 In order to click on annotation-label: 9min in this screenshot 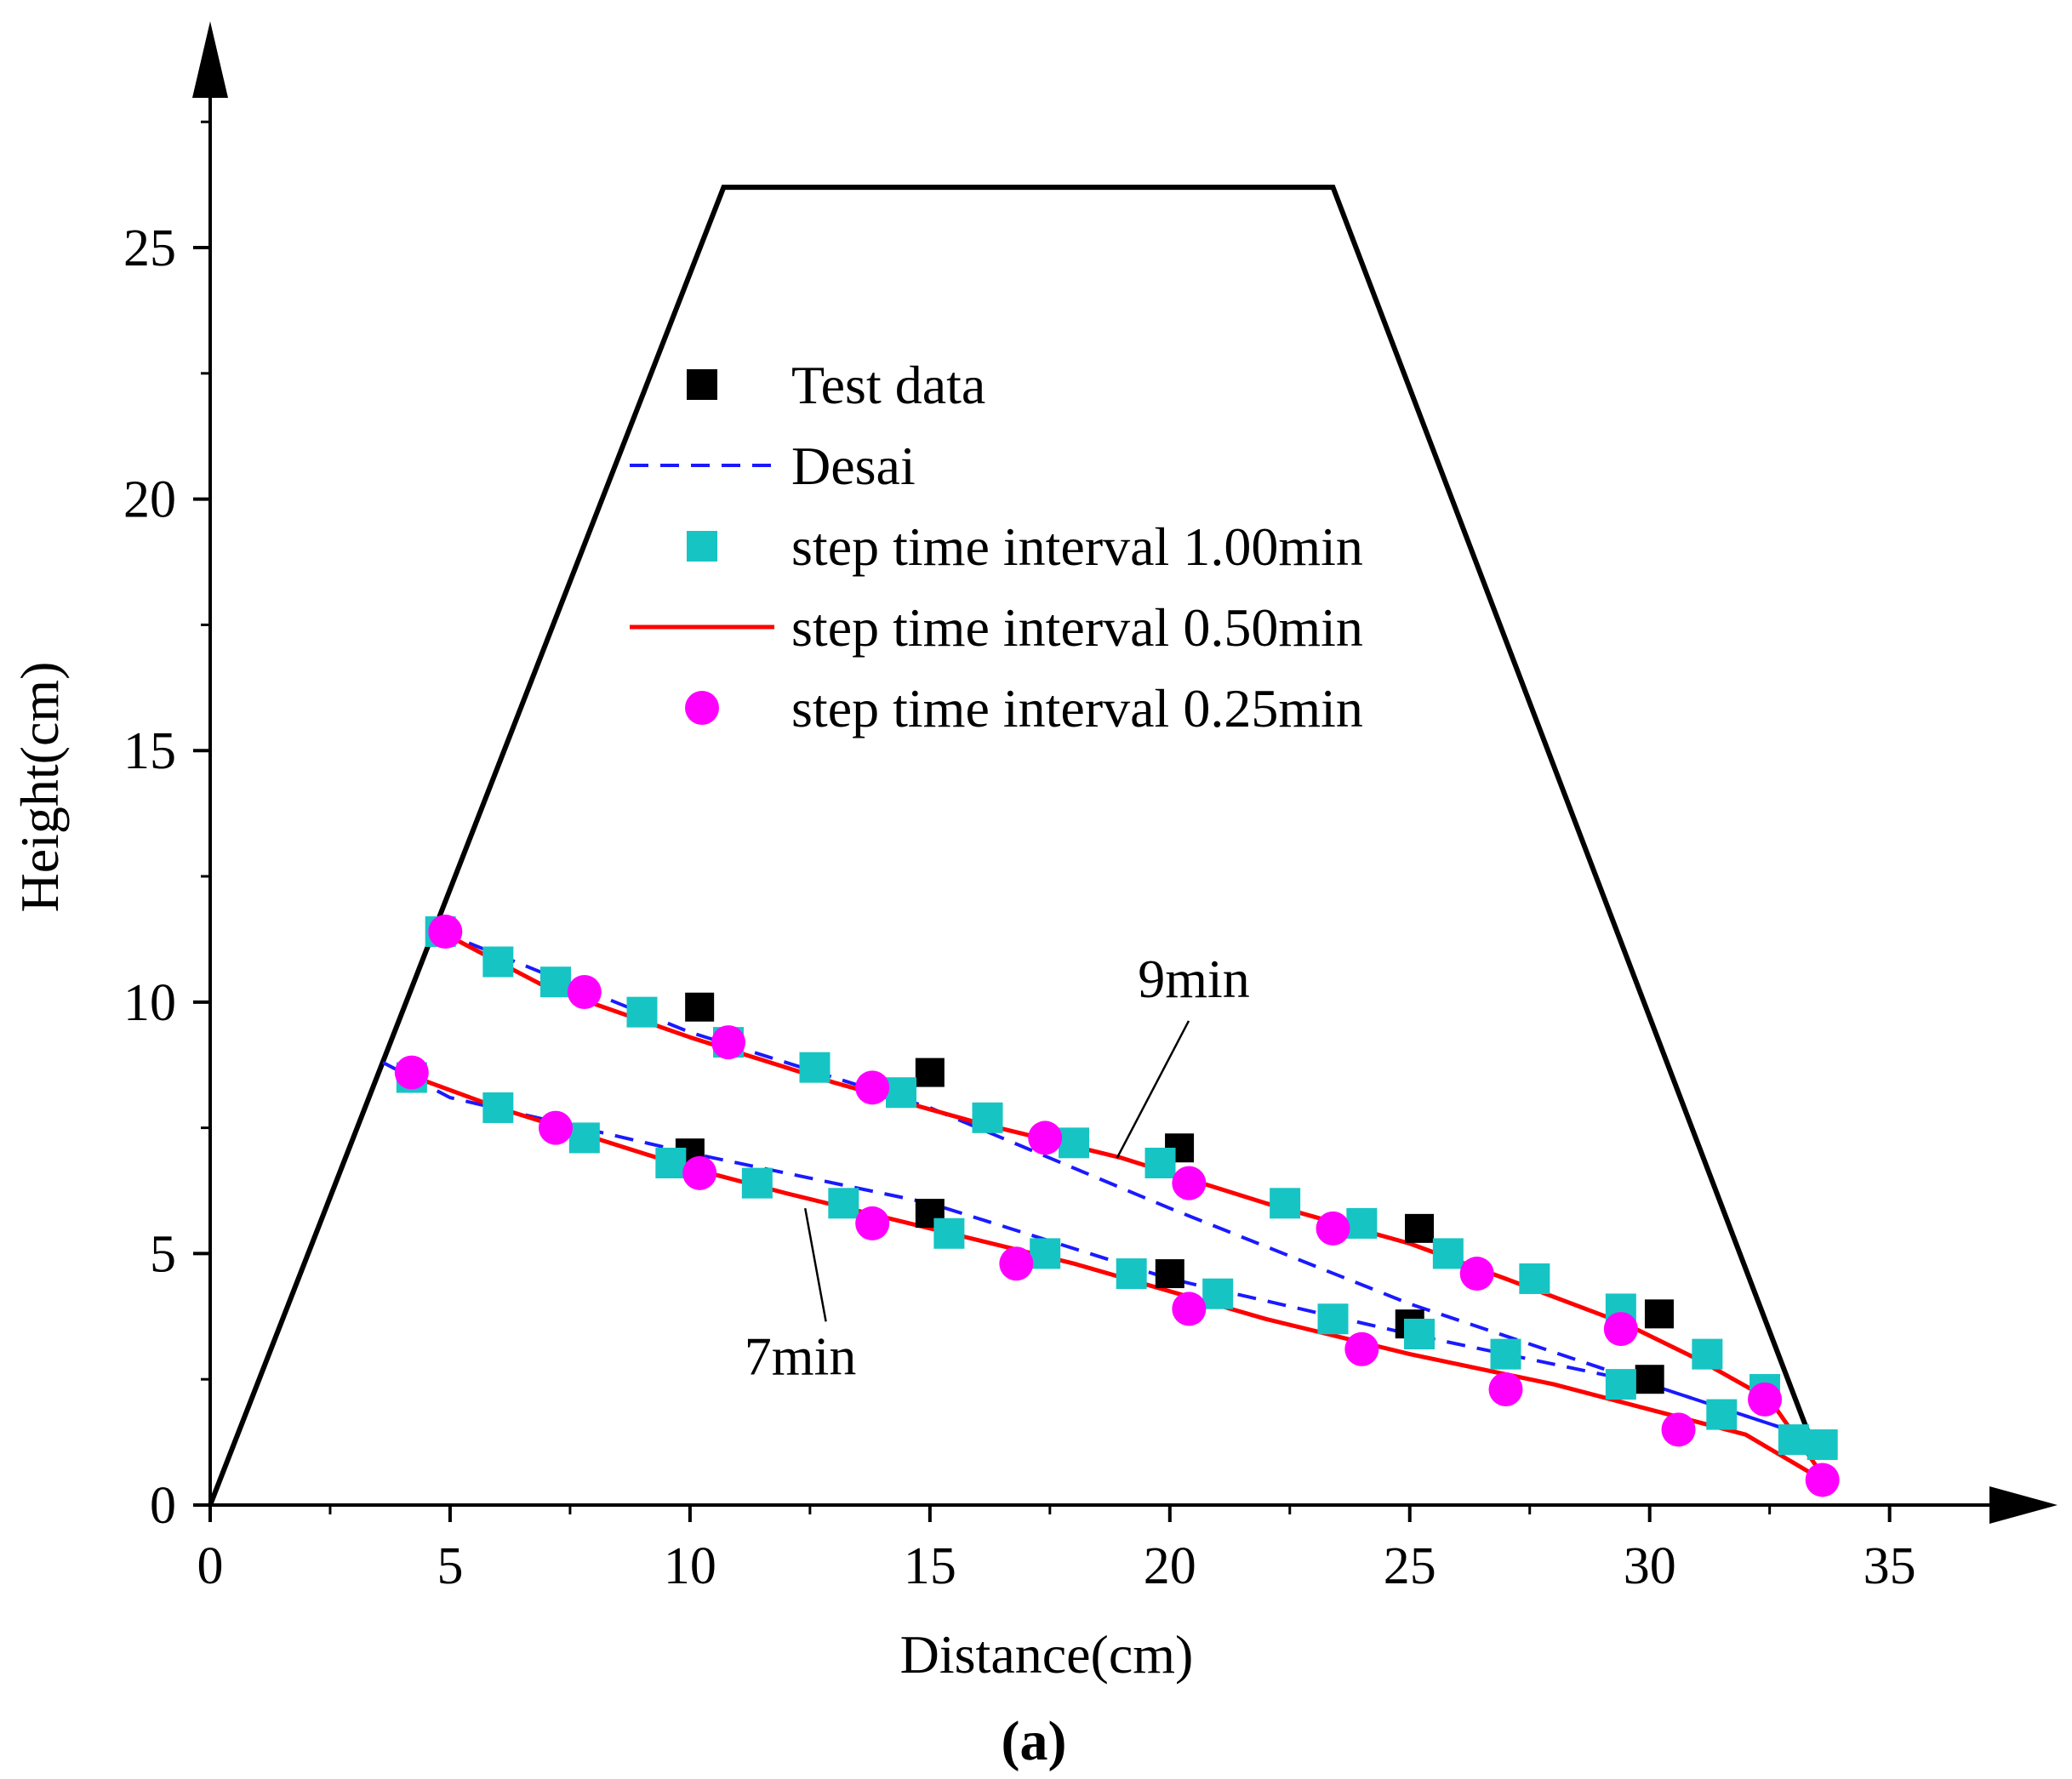, I will do `click(1194, 979)`.